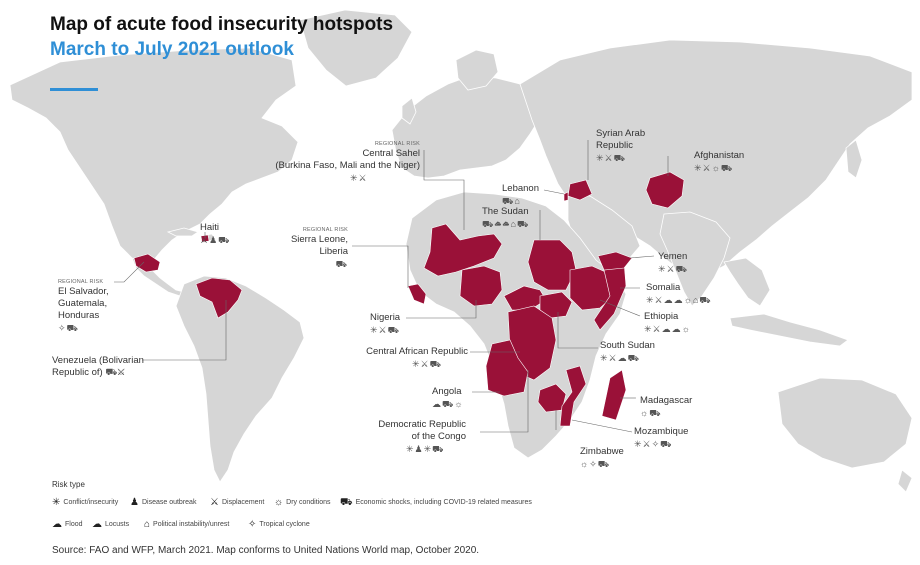  What do you see at coordinates (666, 407) in the screenshot?
I see `label-madagascar: Madagascar ☼⛟` at bounding box center [666, 407].